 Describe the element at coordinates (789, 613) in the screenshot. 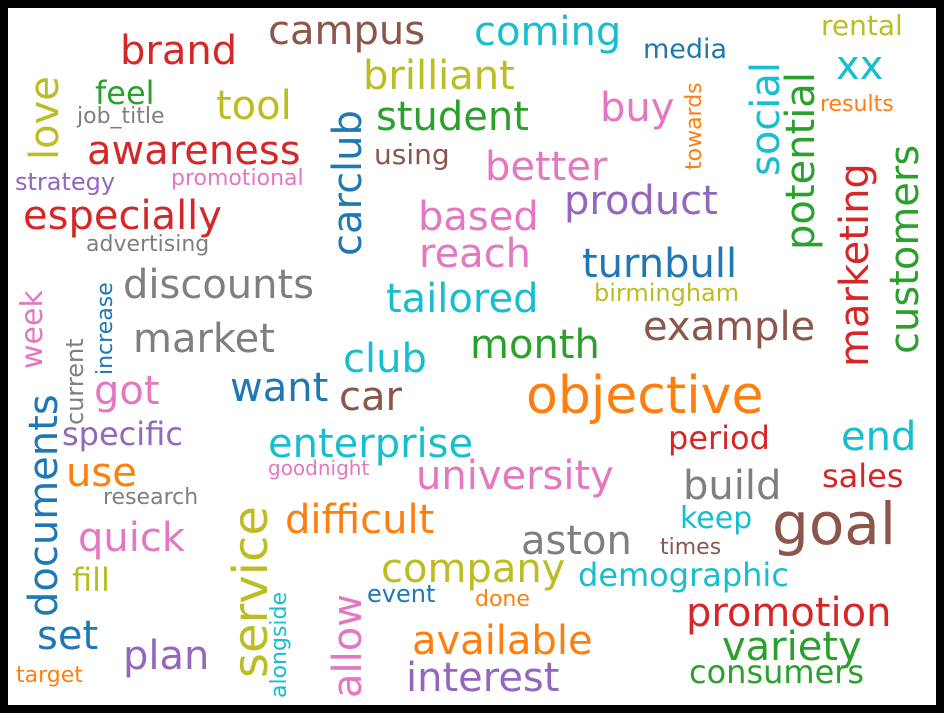

I see `word-promotion: promotion` at that location.